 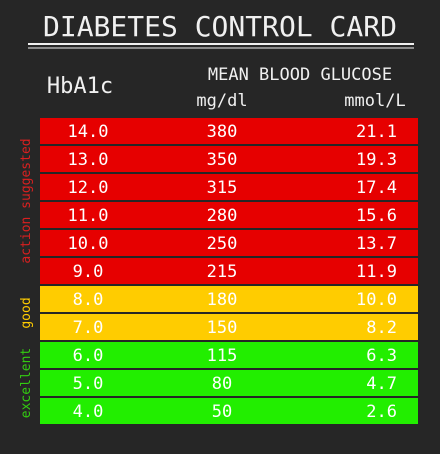 What do you see at coordinates (26, 383) in the screenshot?
I see `group-label: excellent` at bounding box center [26, 383].